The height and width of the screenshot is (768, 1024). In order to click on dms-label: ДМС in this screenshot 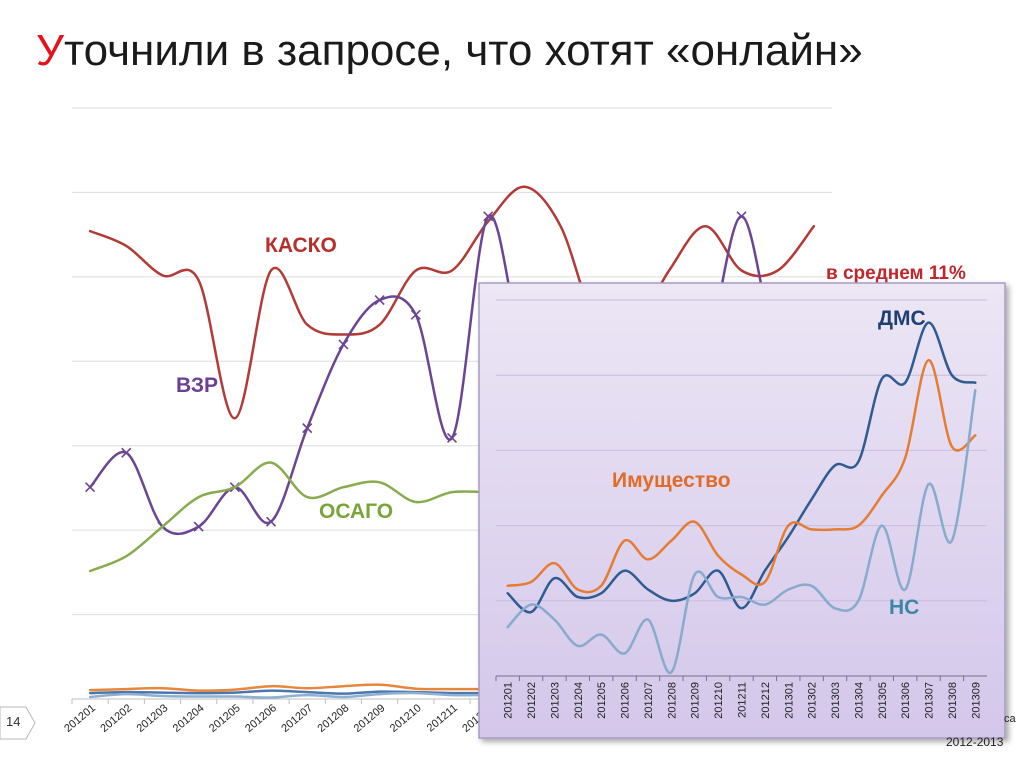, I will do `click(902, 318)`.